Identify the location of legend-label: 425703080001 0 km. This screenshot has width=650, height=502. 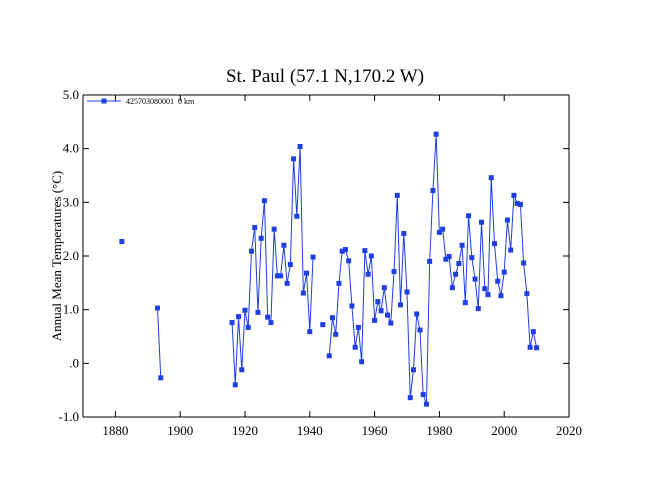
(160, 101).